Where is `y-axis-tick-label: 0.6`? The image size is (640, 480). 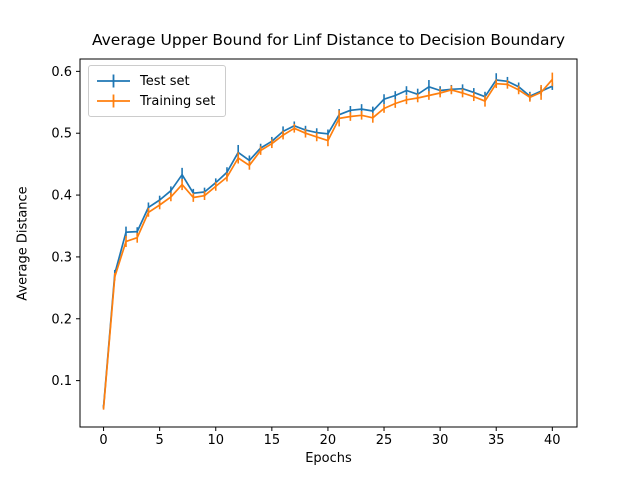
y-axis-tick-label: 0.6 is located at coordinates (61, 72).